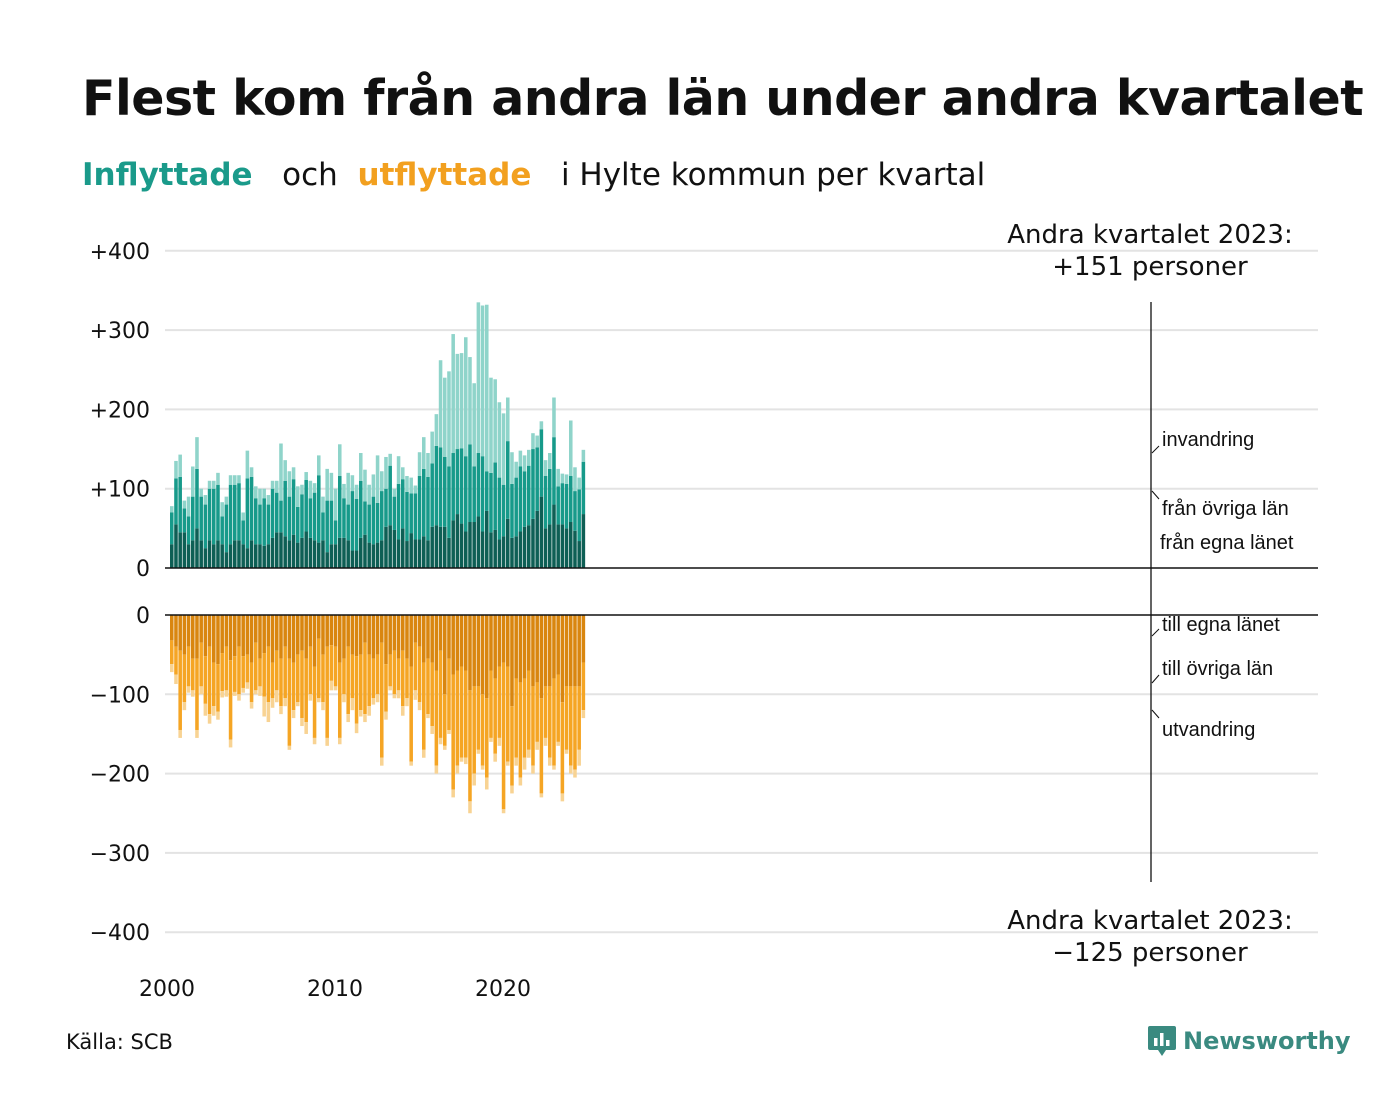  Describe the element at coordinates (1155, 632) in the screenshot. I see `leader-till-egna-lanet` at that location.